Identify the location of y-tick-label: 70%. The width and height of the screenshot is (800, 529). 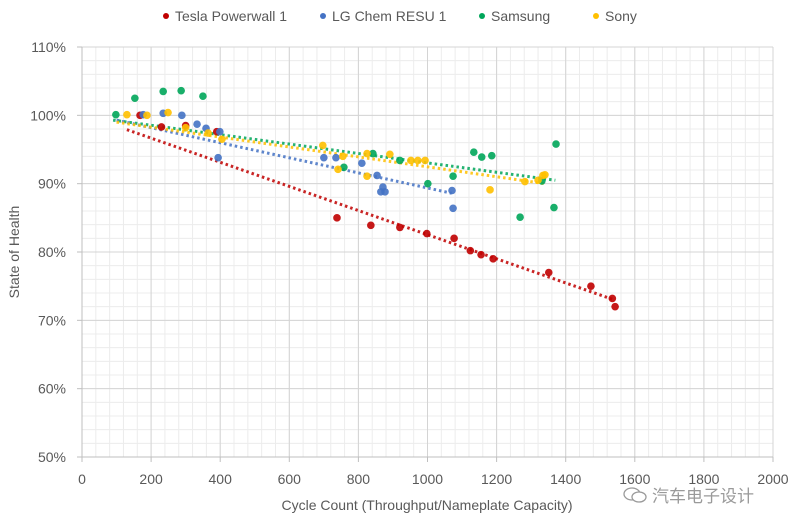
(52, 320).